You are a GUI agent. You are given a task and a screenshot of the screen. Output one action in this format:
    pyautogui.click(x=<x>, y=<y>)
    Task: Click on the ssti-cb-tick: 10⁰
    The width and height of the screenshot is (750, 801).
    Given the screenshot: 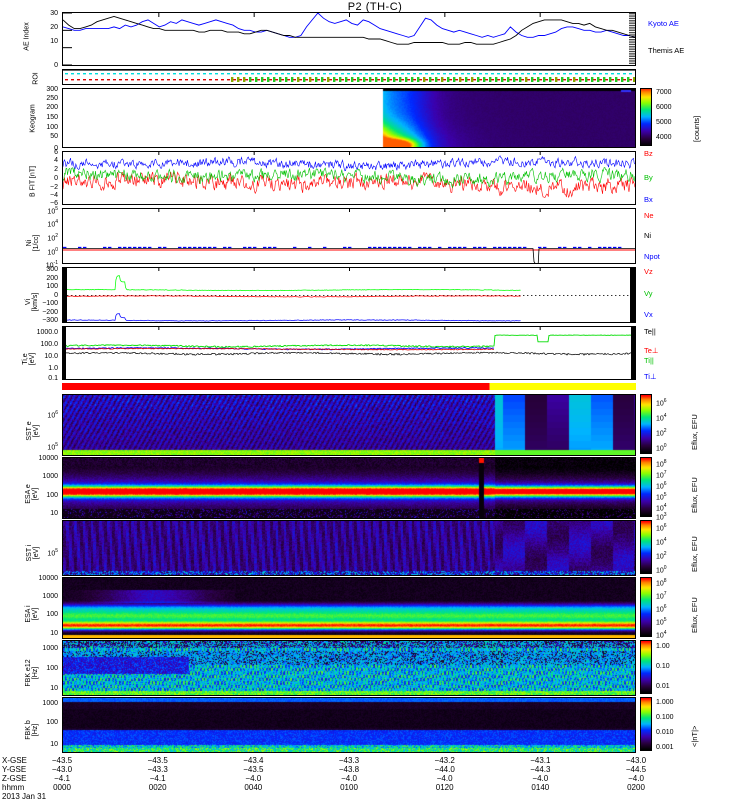 What is the action you would take?
    pyautogui.click(x=661, y=570)
    